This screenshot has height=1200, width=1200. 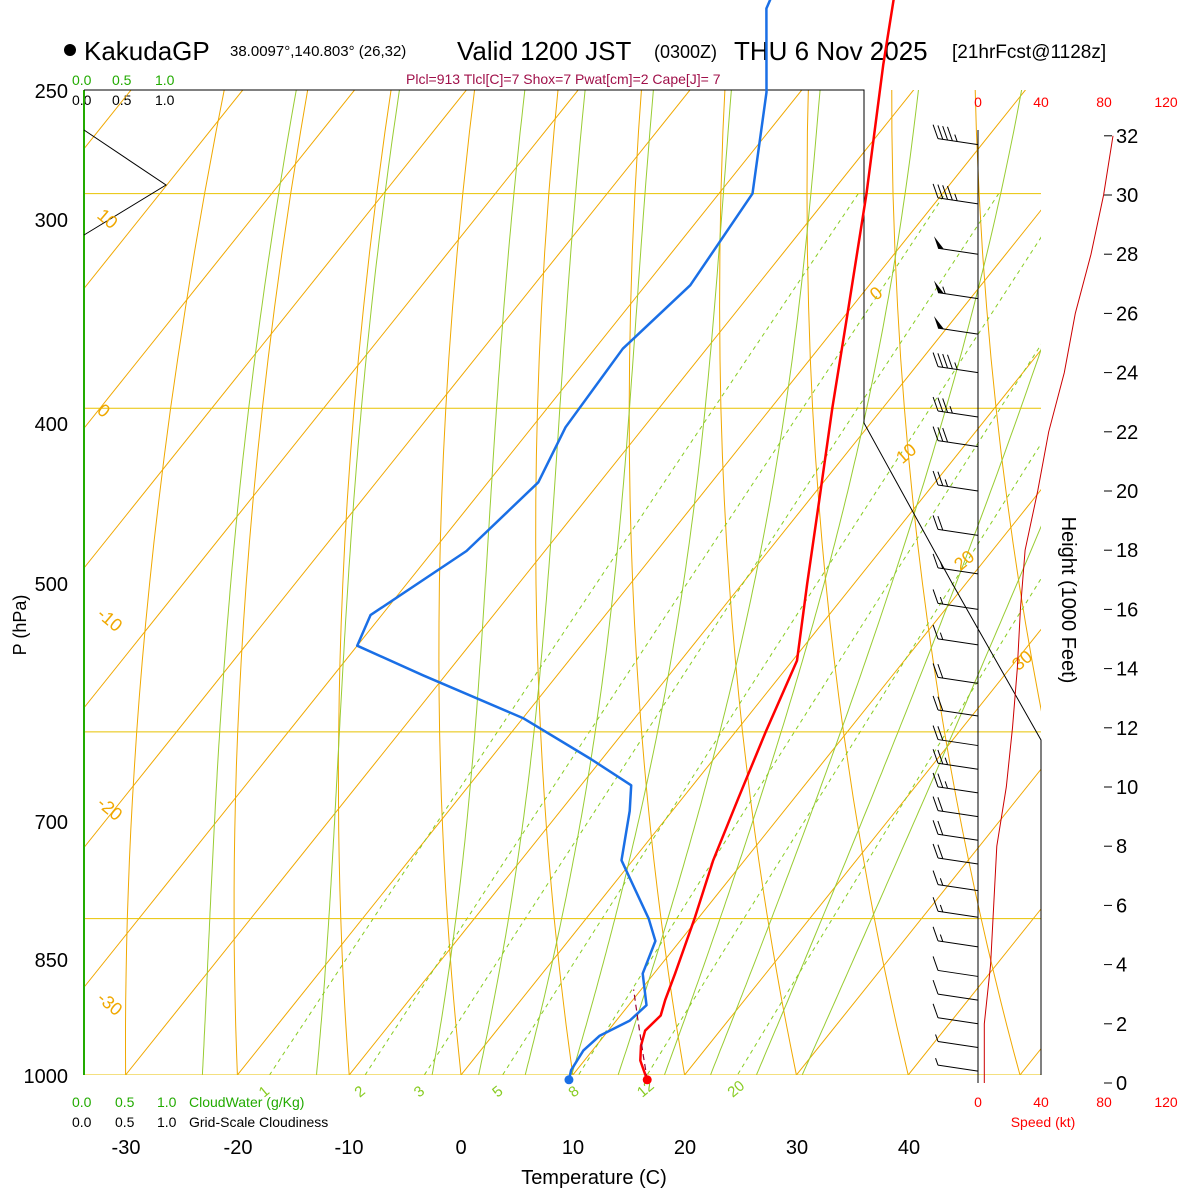 I want to click on wind-barb-pennant, so click(x=939, y=287).